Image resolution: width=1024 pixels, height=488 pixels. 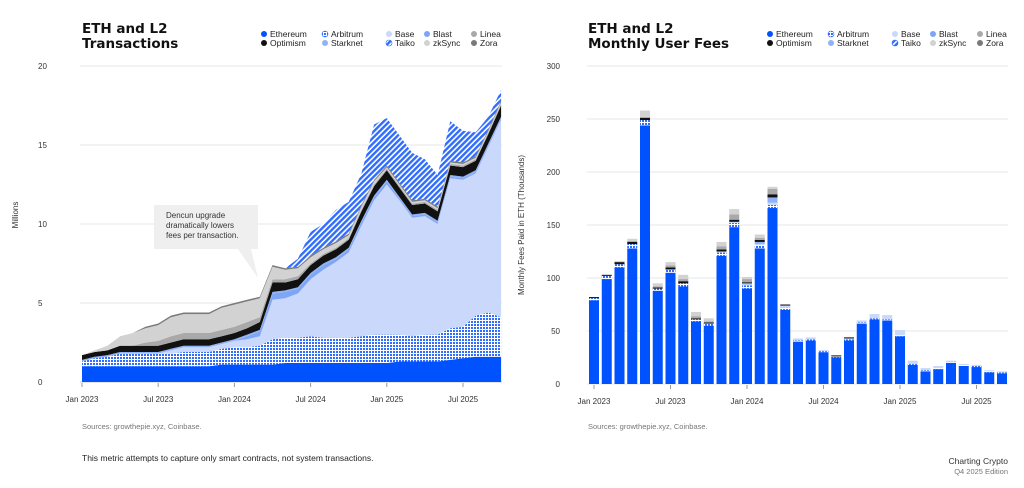 I want to click on y-tick-label: 50, so click(x=555, y=331).